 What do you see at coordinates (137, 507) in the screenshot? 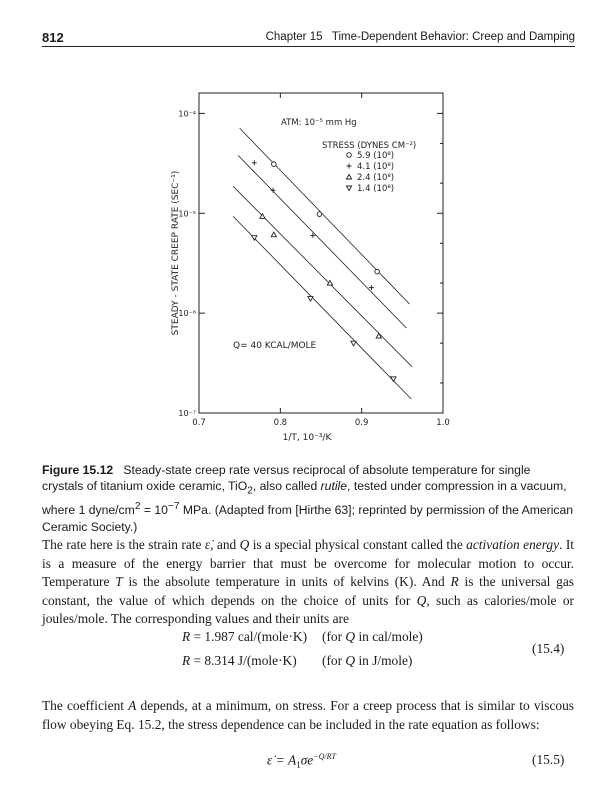
I see `caption-sup: 2` at bounding box center [137, 507].